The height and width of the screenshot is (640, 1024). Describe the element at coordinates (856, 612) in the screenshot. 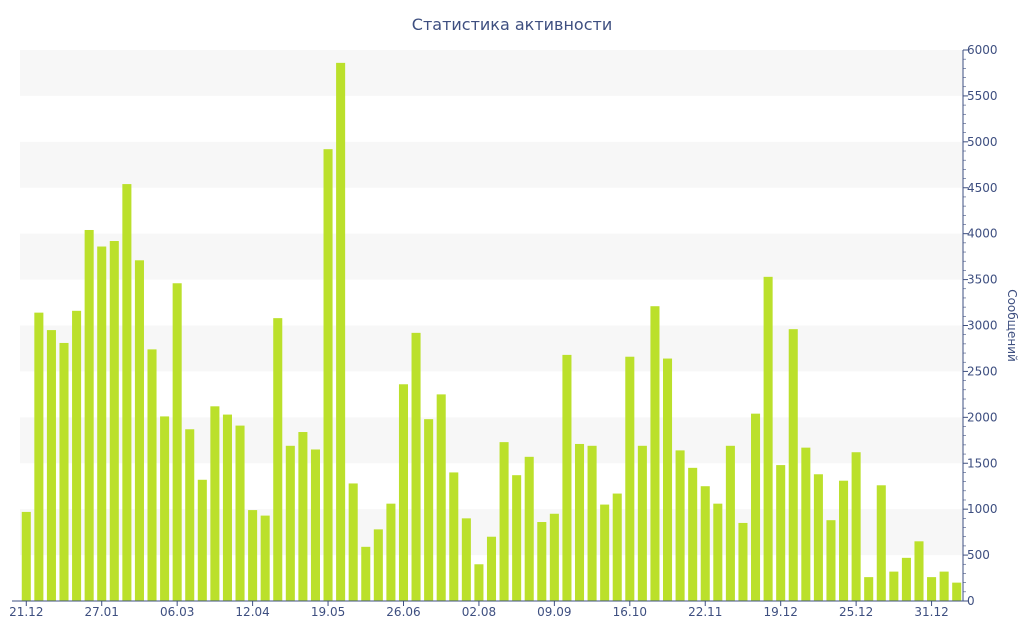

I see `x-tick-label: 25.12` at that location.